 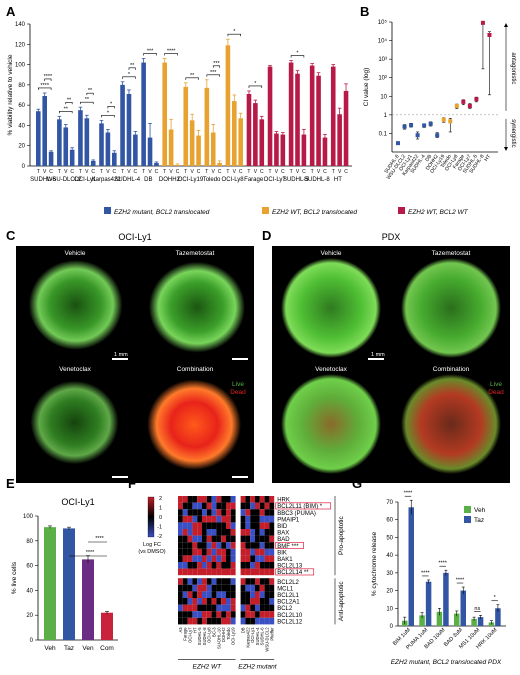 I want to click on panel-label-f: F, so click(x=132, y=483).